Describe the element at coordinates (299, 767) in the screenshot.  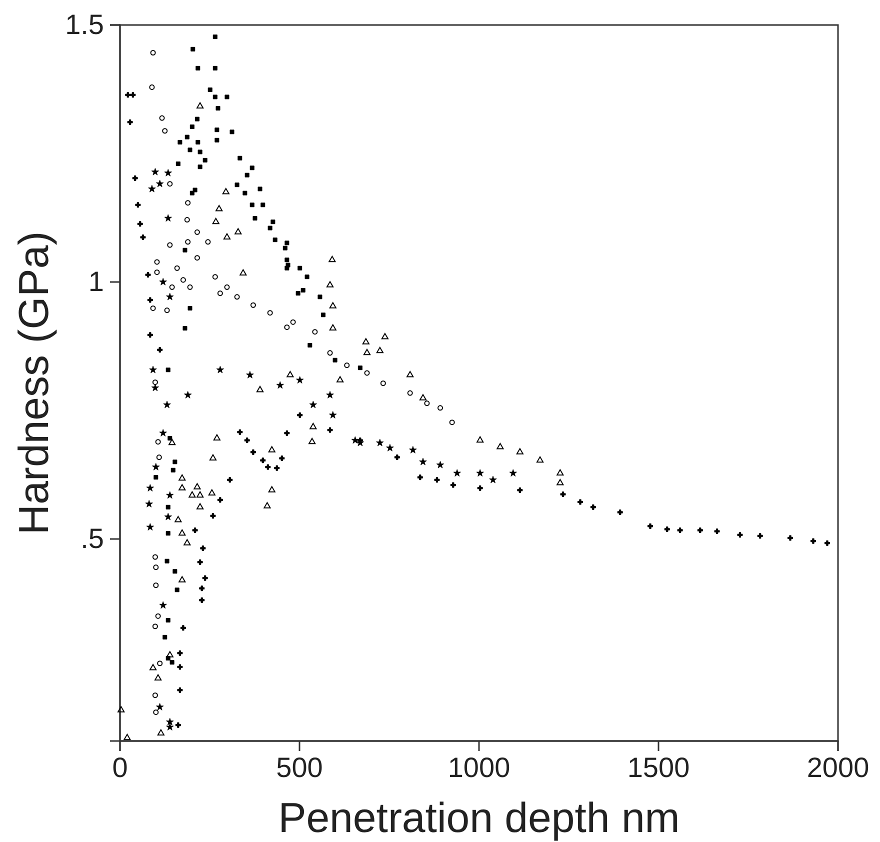
I see `x-tick-label: 500` at that location.